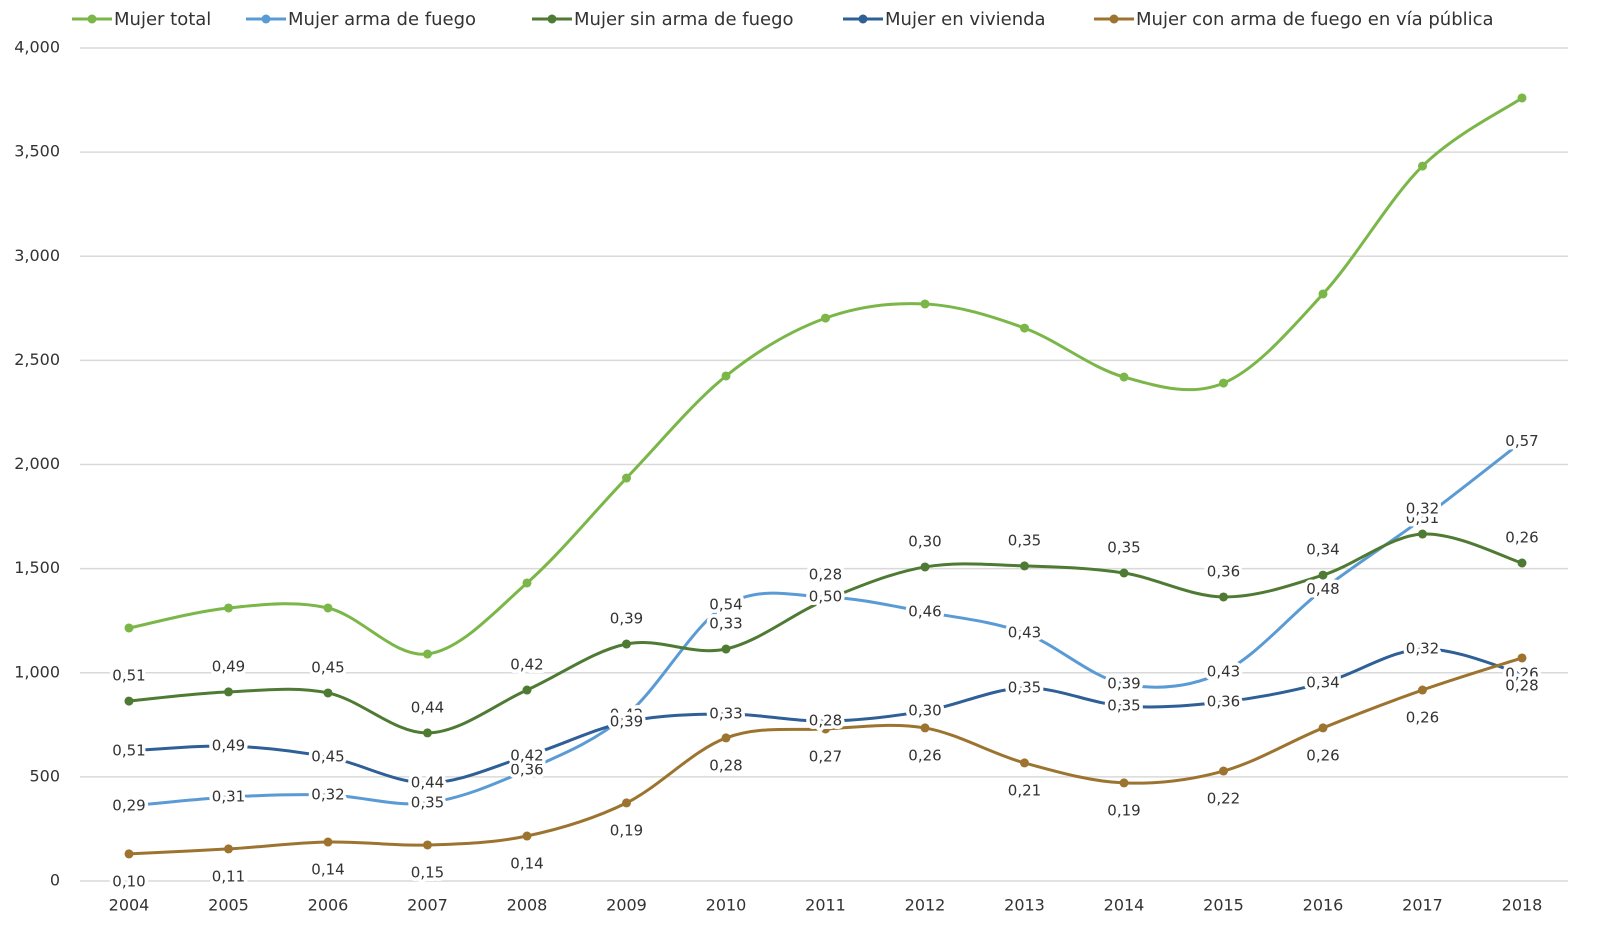  What do you see at coordinates (965, 19) in the screenshot?
I see `legend-label: Mujer en vivienda` at bounding box center [965, 19].